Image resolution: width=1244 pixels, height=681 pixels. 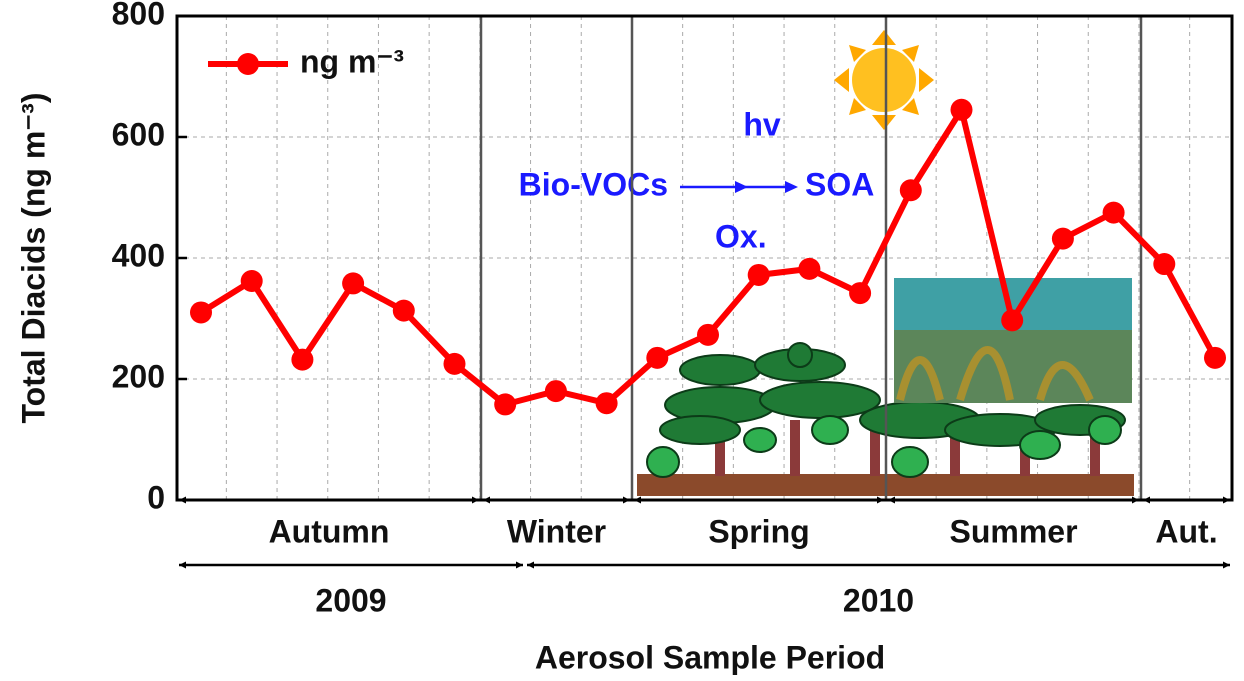 What do you see at coordinates (1013, 340) in the screenshot?
I see `seaweed-photo` at bounding box center [1013, 340].